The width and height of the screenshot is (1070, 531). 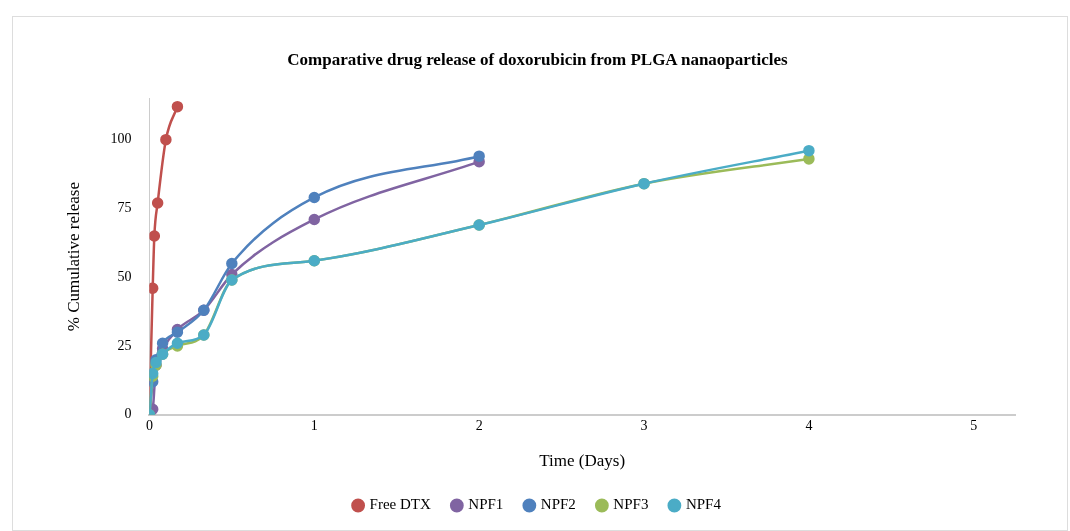 What do you see at coordinates (149, 425) in the screenshot?
I see `x-tick-label: 0` at bounding box center [149, 425].